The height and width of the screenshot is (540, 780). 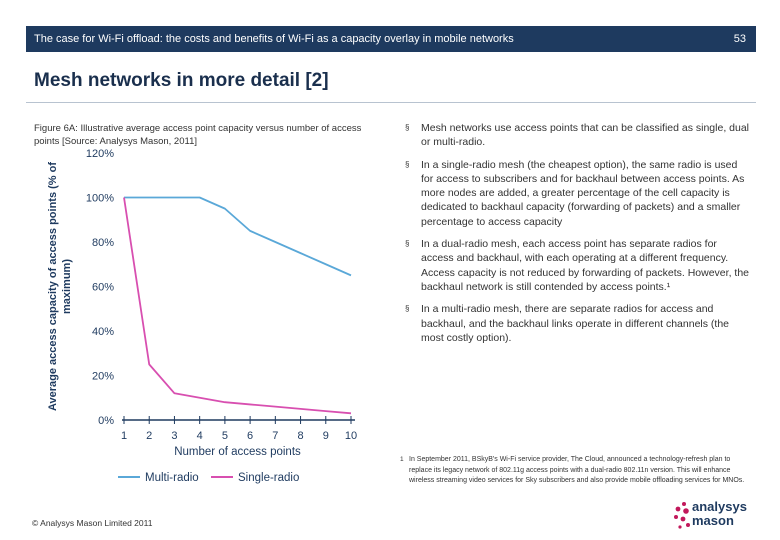 I want to click on y-tick-label: 20%, so click(x=103, y=377).